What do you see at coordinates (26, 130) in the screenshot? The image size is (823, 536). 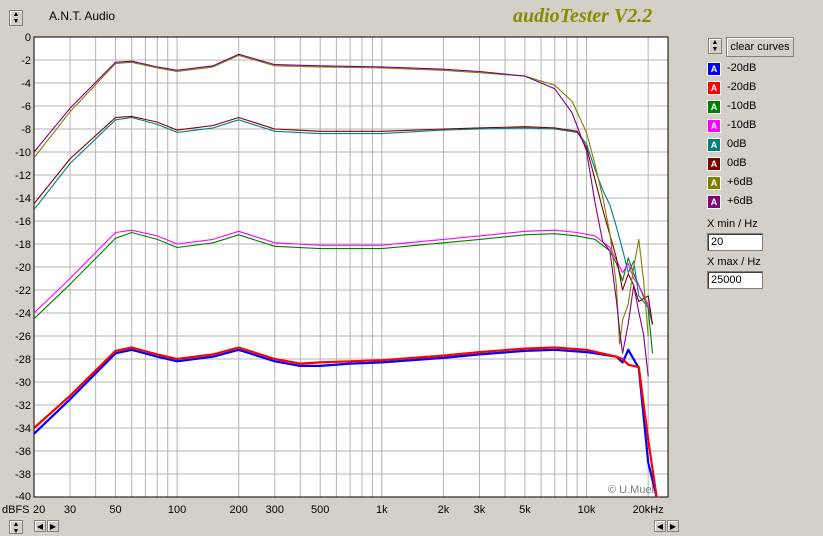 I see `y-tick-label: -8` at bounding box center [26, 130].